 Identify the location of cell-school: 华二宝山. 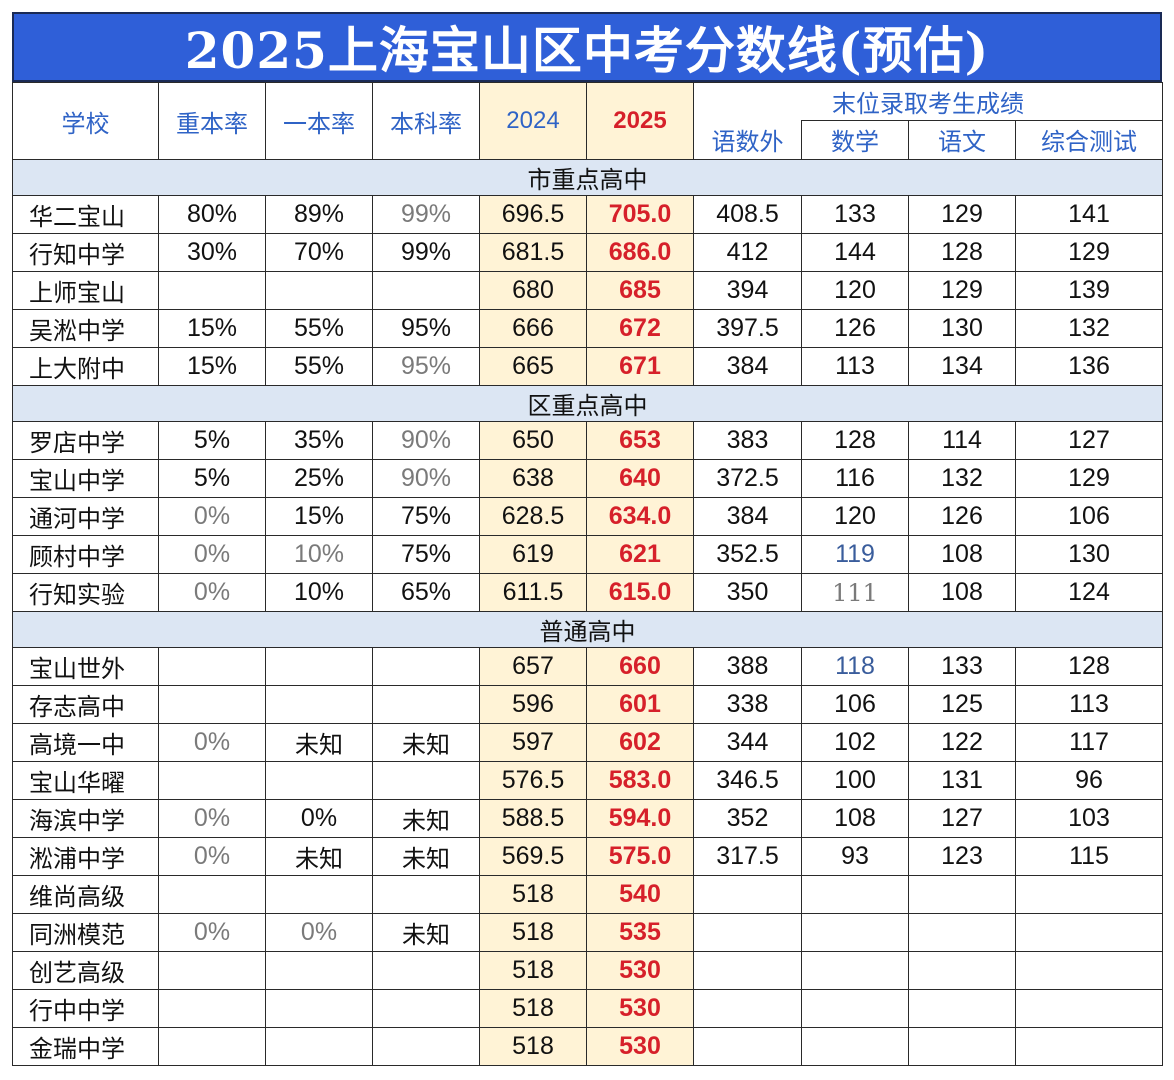
(85, 214).